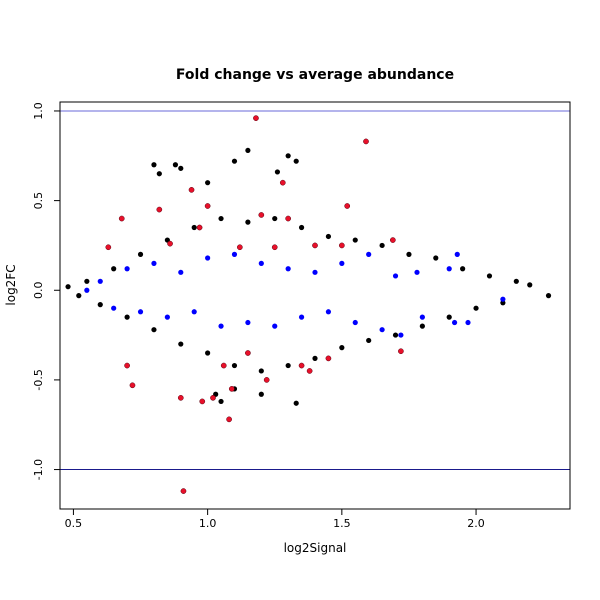 This screenshot has width=600, height=600. I want to click on x-tick-label: 1.5, so click(342, 523).